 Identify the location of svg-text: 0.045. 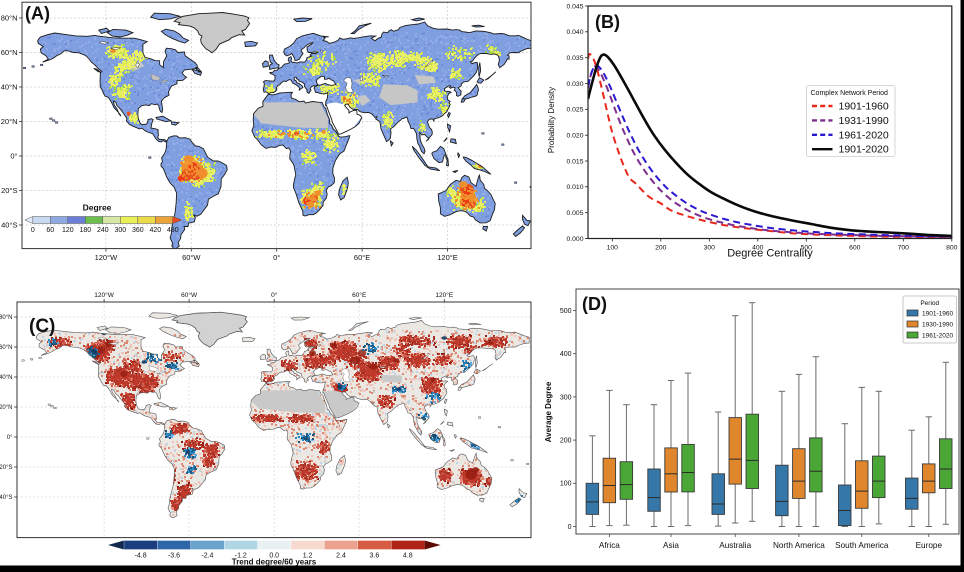
(574, 6).